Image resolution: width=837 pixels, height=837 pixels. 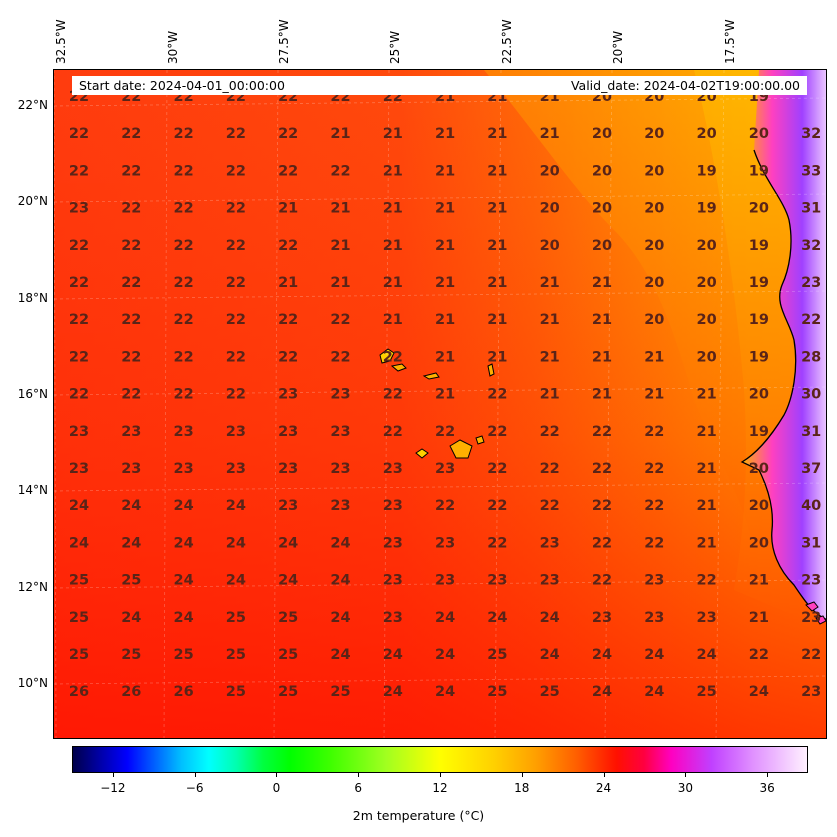 I want to click on start-date: Start date: 2024-04-01_00:00:00, so click(x=182, y=85).